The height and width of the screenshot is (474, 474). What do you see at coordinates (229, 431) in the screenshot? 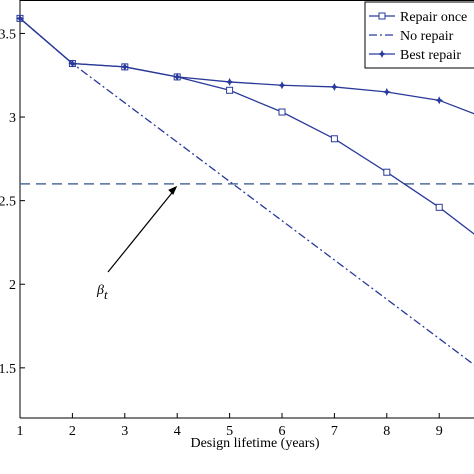
I see `x-tick-label: 5` at bounding box center [229, 431].